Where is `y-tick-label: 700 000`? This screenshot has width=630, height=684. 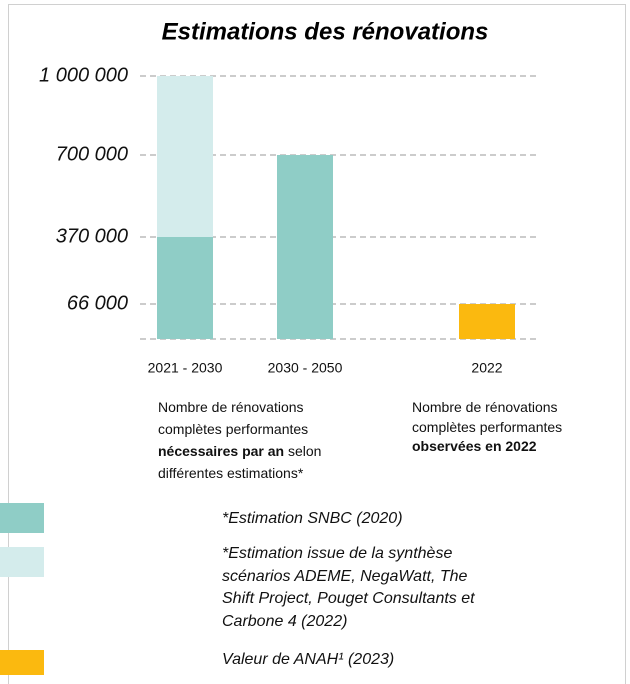
y-tick-label: 700 000 is located at coordinates (92, 154).